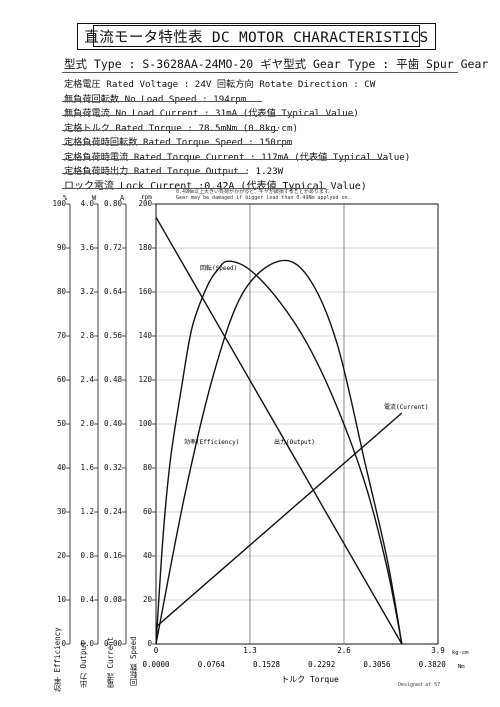 This screenshot has width=500, height=707. I want to click on efficiency-tick: 0, so click(63, 643).